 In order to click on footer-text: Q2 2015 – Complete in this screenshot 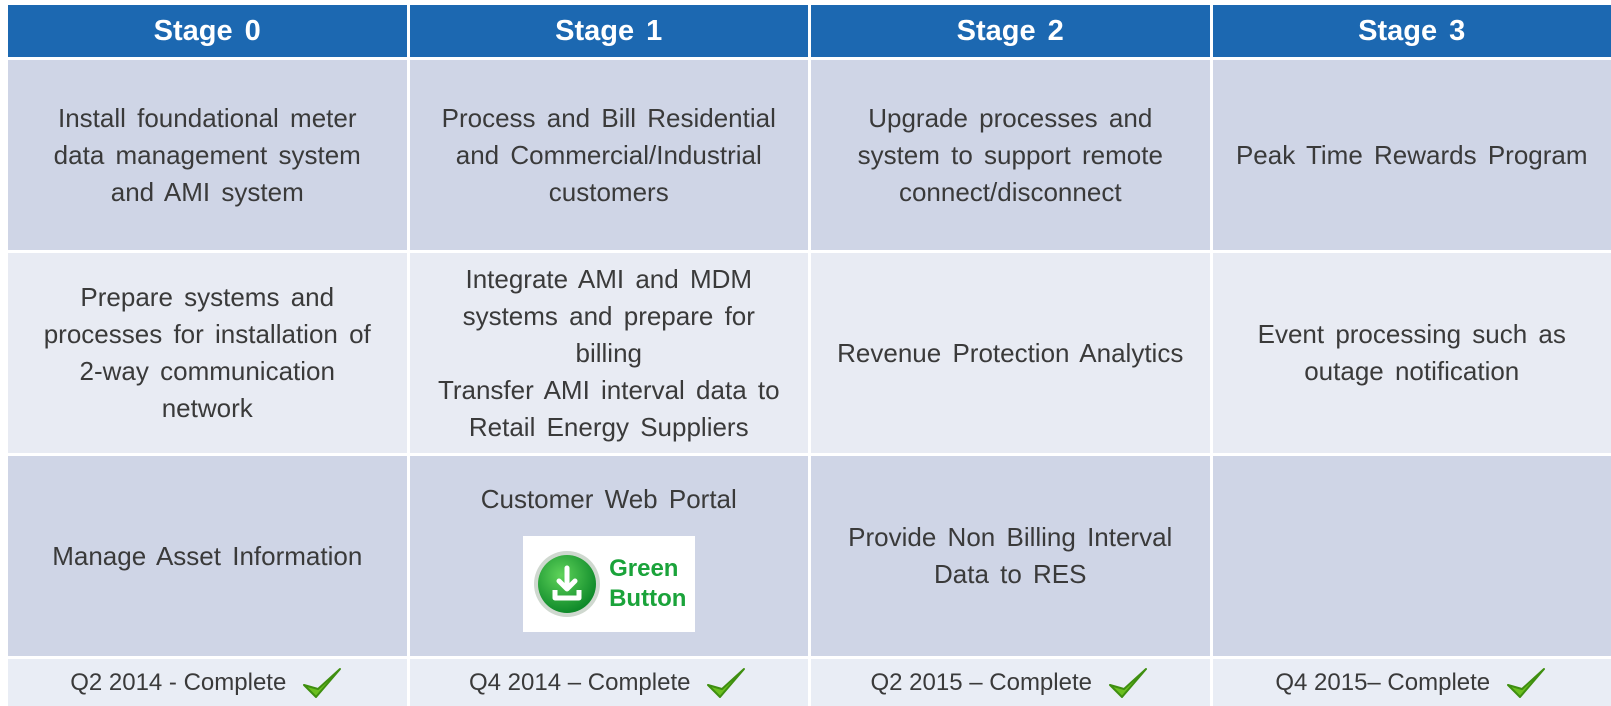, I will do `click(981, 682)`.